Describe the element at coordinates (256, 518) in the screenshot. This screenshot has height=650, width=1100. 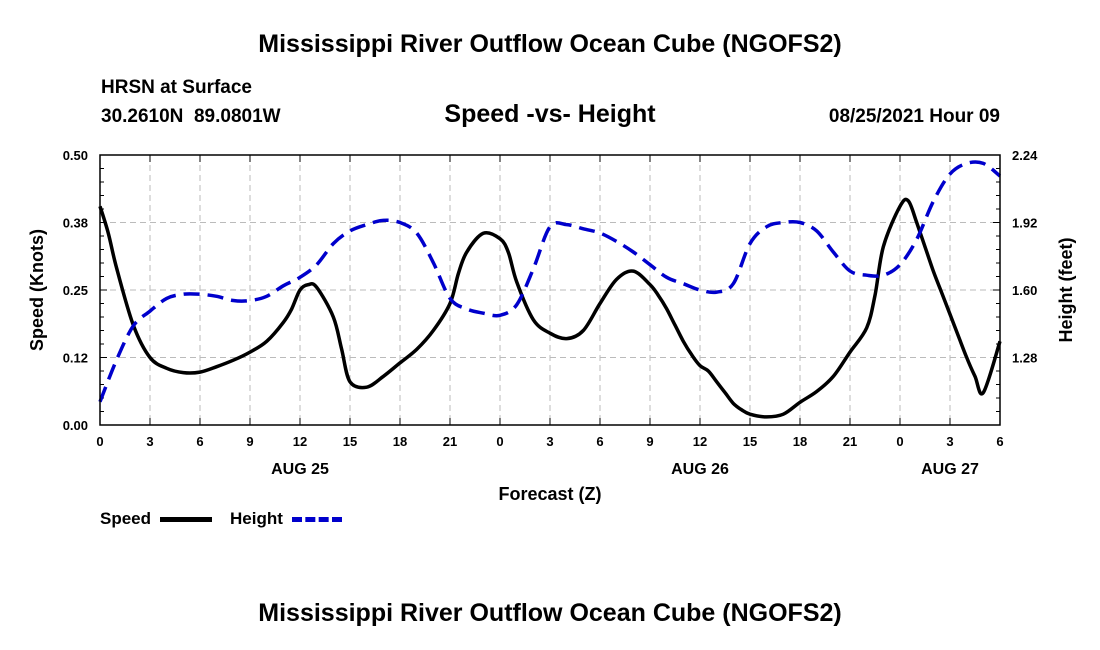
I see `legend-height-label: Height` at that location.